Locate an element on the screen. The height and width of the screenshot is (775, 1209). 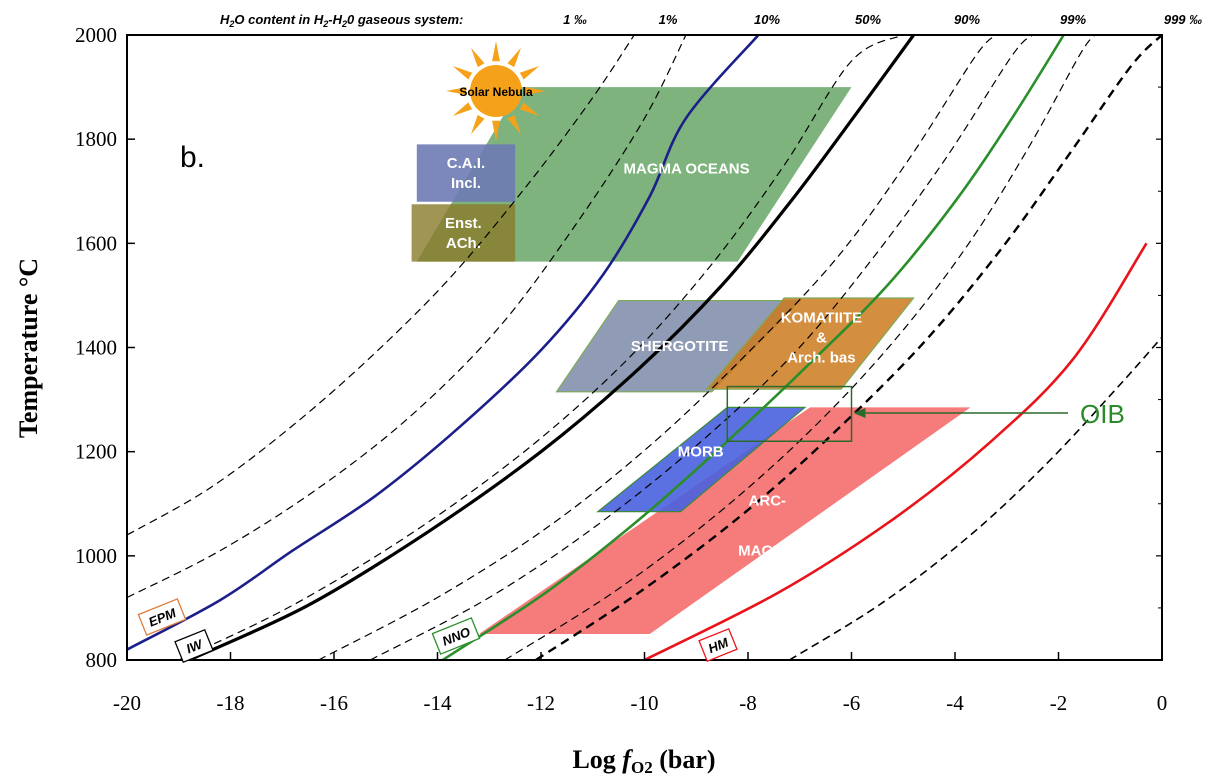
buffer-label-nno: NNO is located at coordinates (456, 636).